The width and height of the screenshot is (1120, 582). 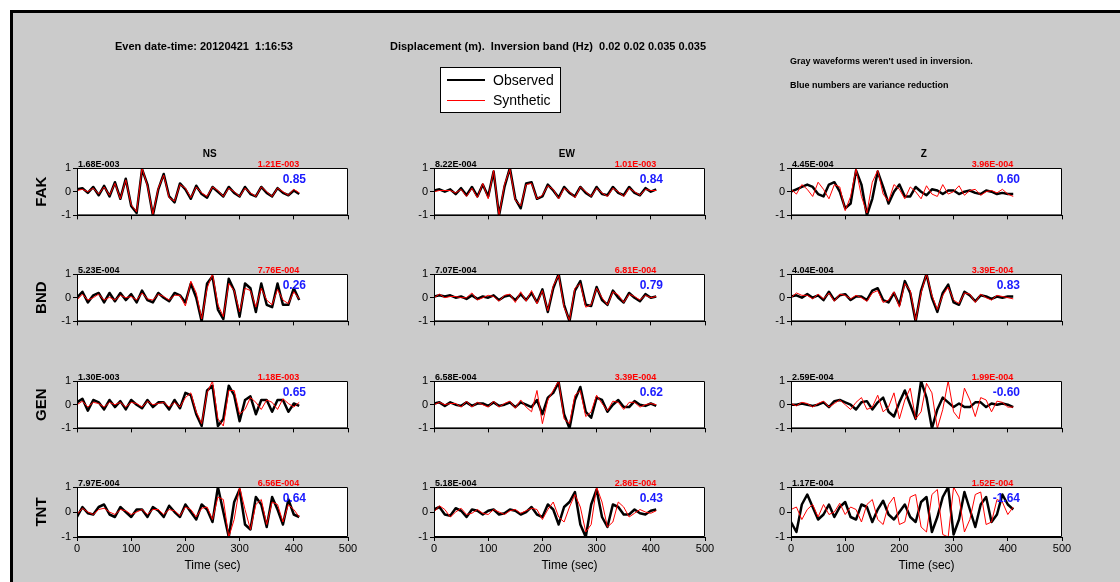 What do you see at coordinates (278, 164) in the screenshot?
I see `annotation: 1.21E-003` at bounding box center [278, 164].